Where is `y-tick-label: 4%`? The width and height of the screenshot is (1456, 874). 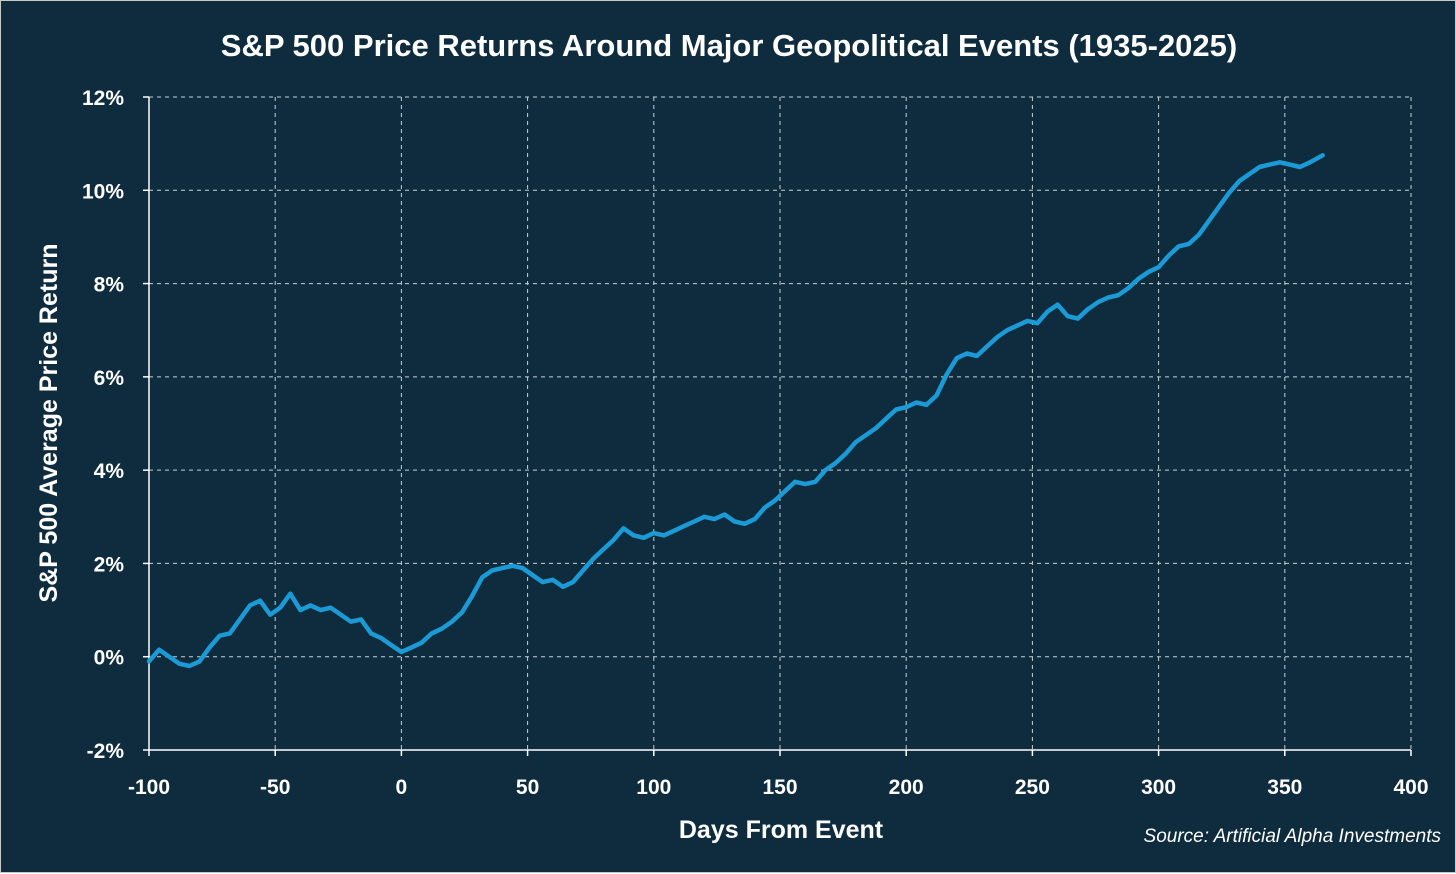 y-tick-label: 4% is located at coordinates (109, 471).